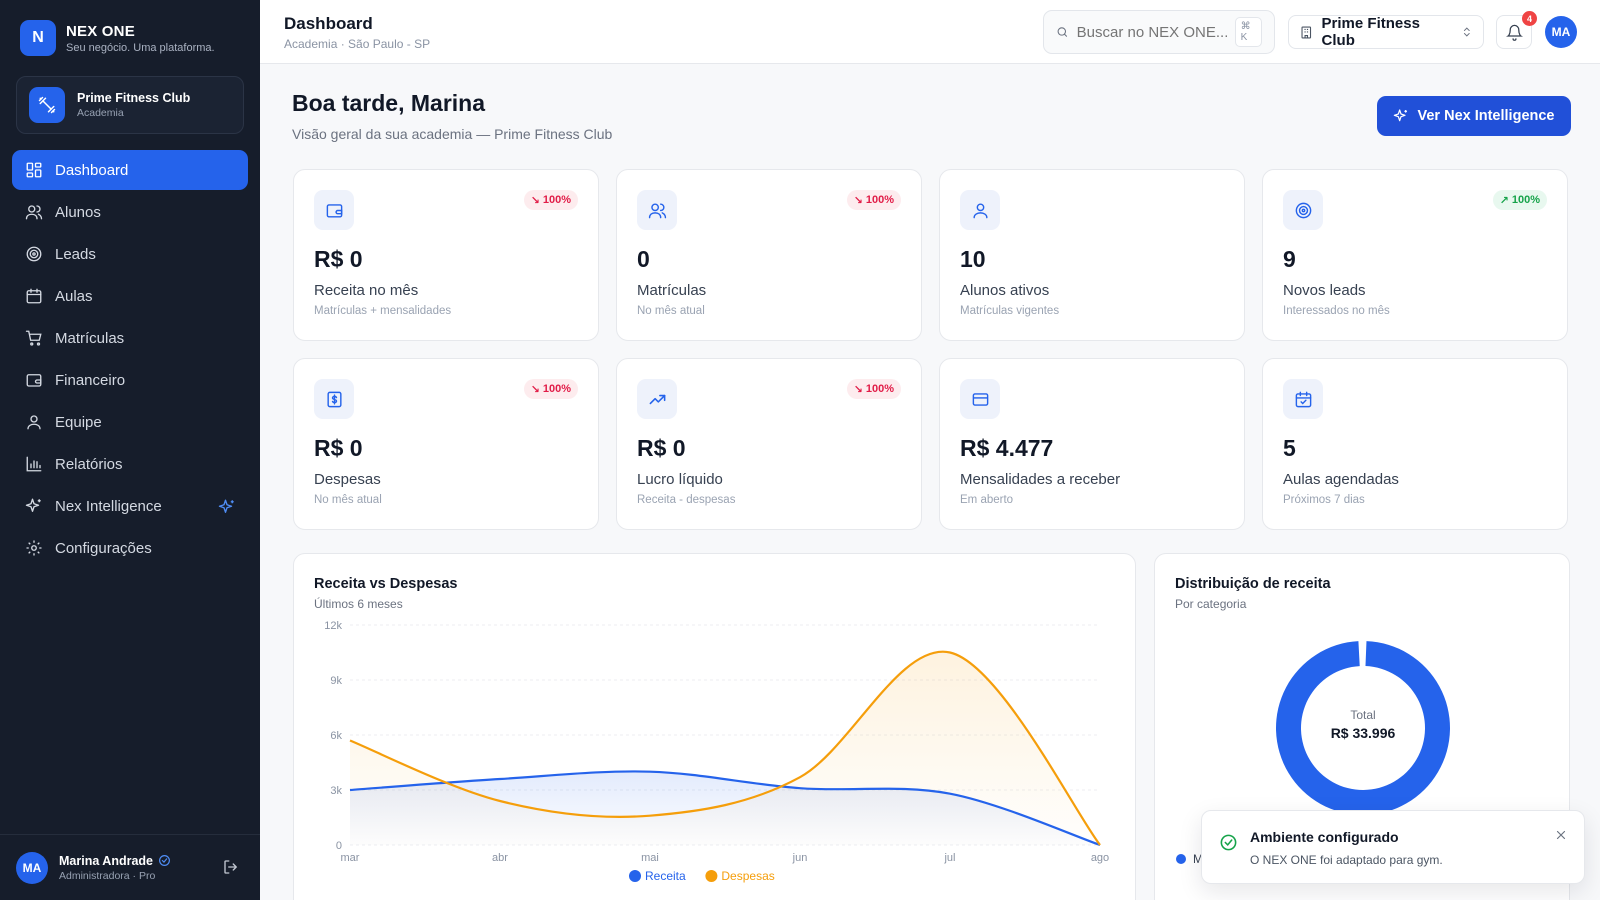  I want to click on brand-name: NEX ONE, so click(100, 31).